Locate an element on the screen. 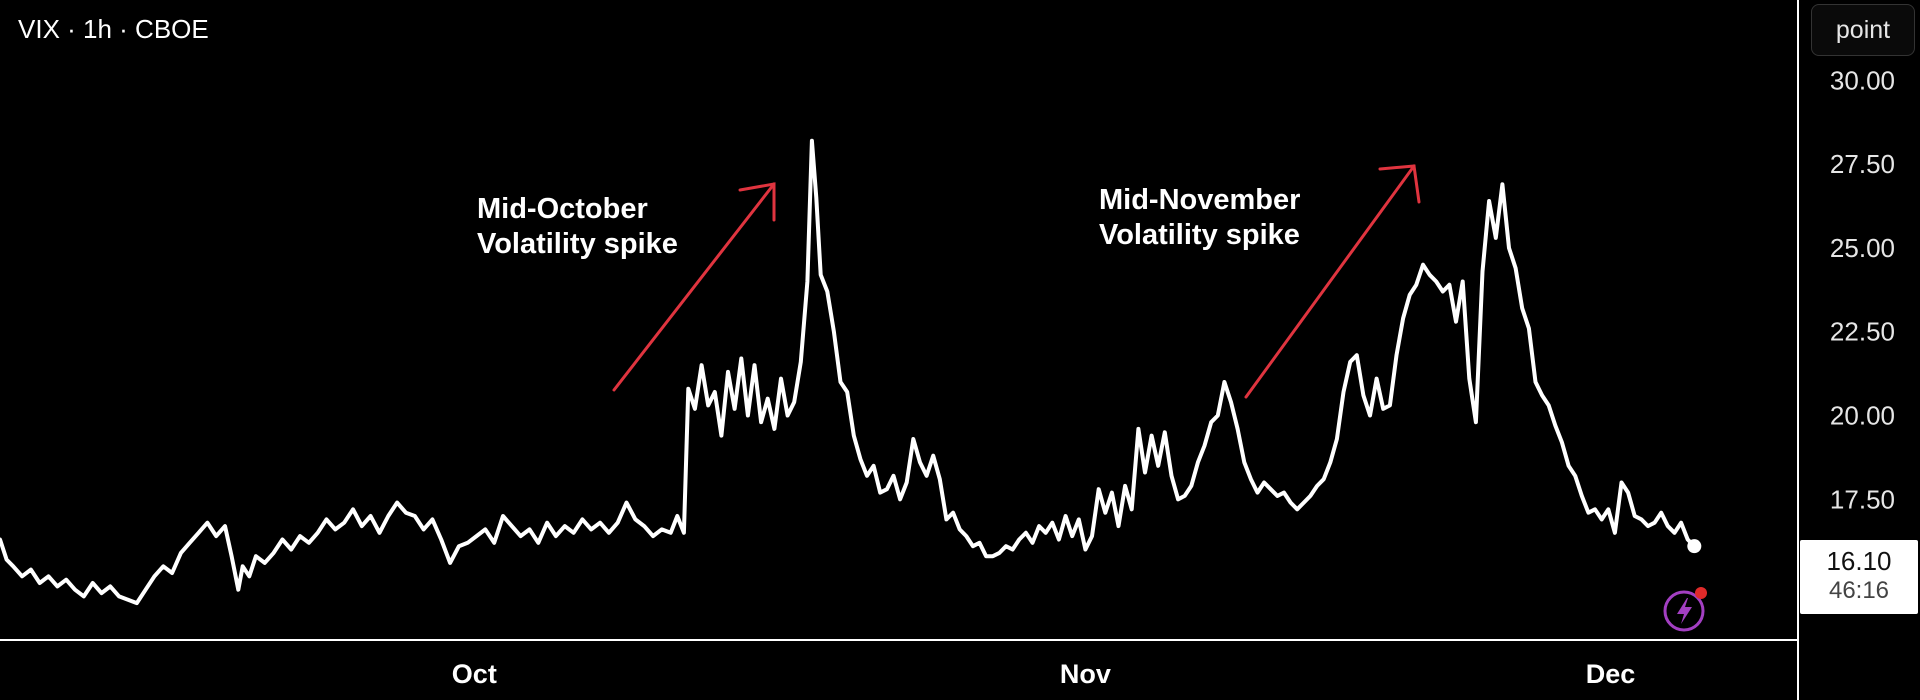 The height and width of the screenshot is (700, 1920). last-price-value: 16.10 is located at coordinates (1859, 561).